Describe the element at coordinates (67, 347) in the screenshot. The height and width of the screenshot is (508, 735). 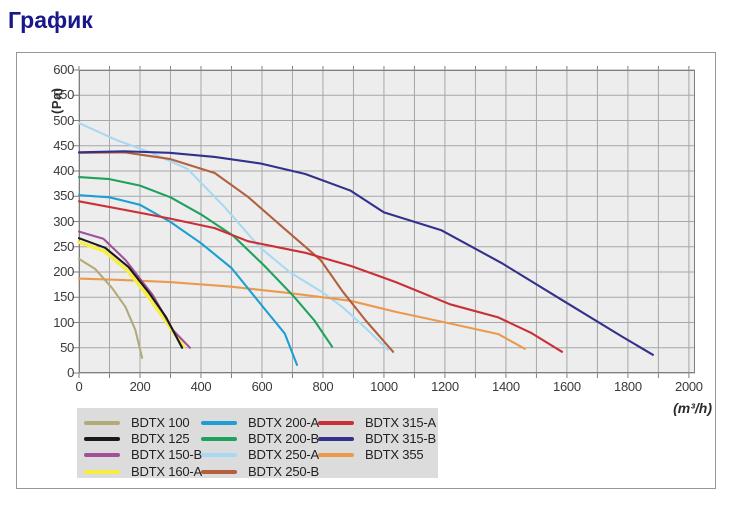
I see `y-tick-label: 50` at that location.